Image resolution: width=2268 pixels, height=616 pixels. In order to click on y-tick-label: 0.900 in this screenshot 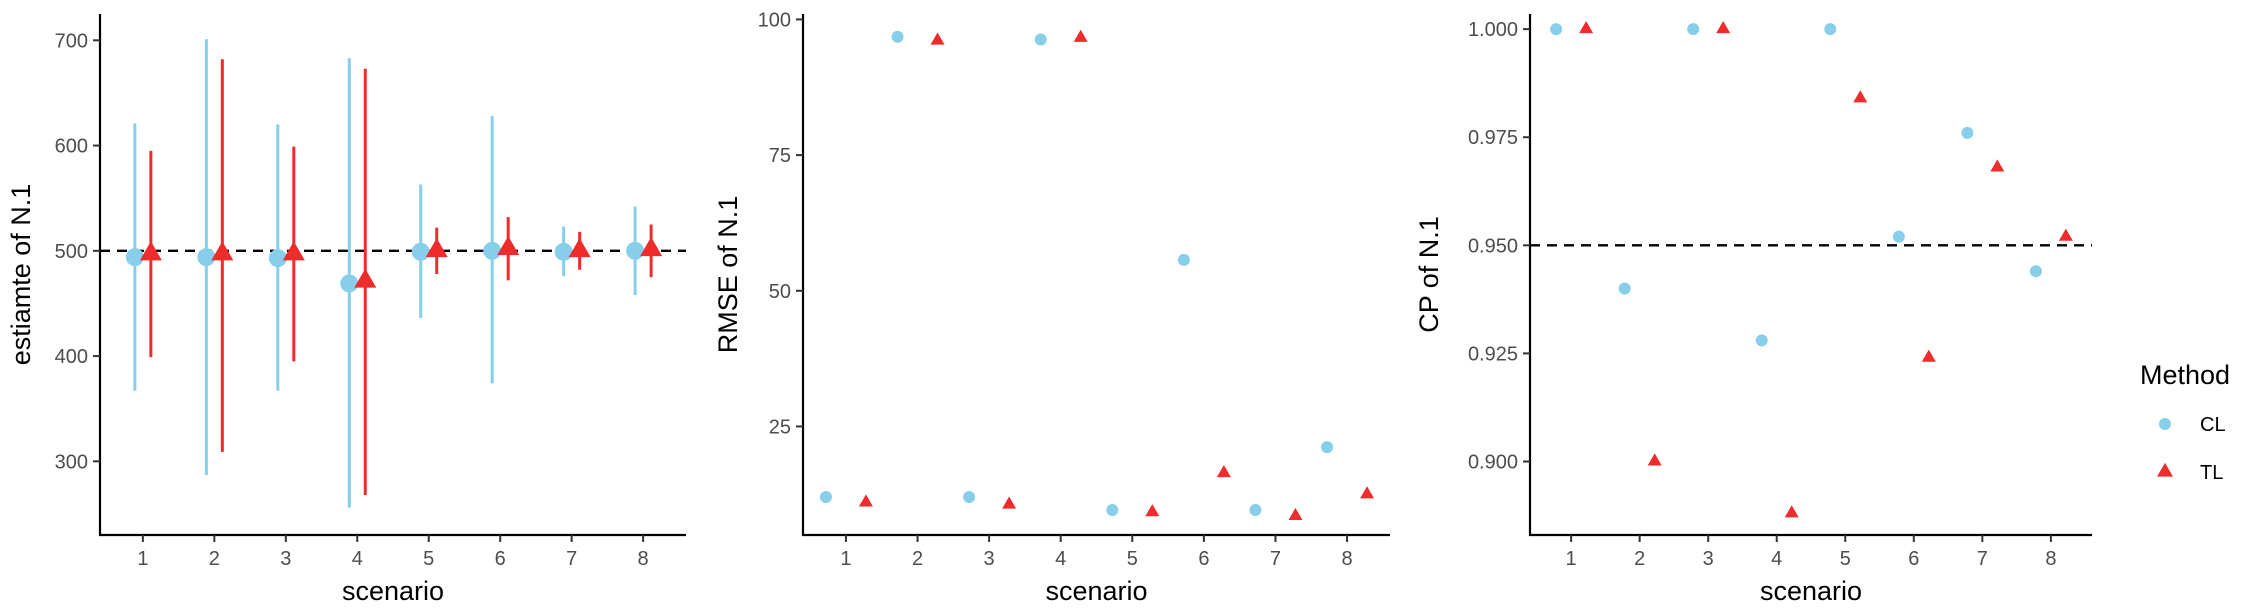, I will do `click(1493, 462)`.